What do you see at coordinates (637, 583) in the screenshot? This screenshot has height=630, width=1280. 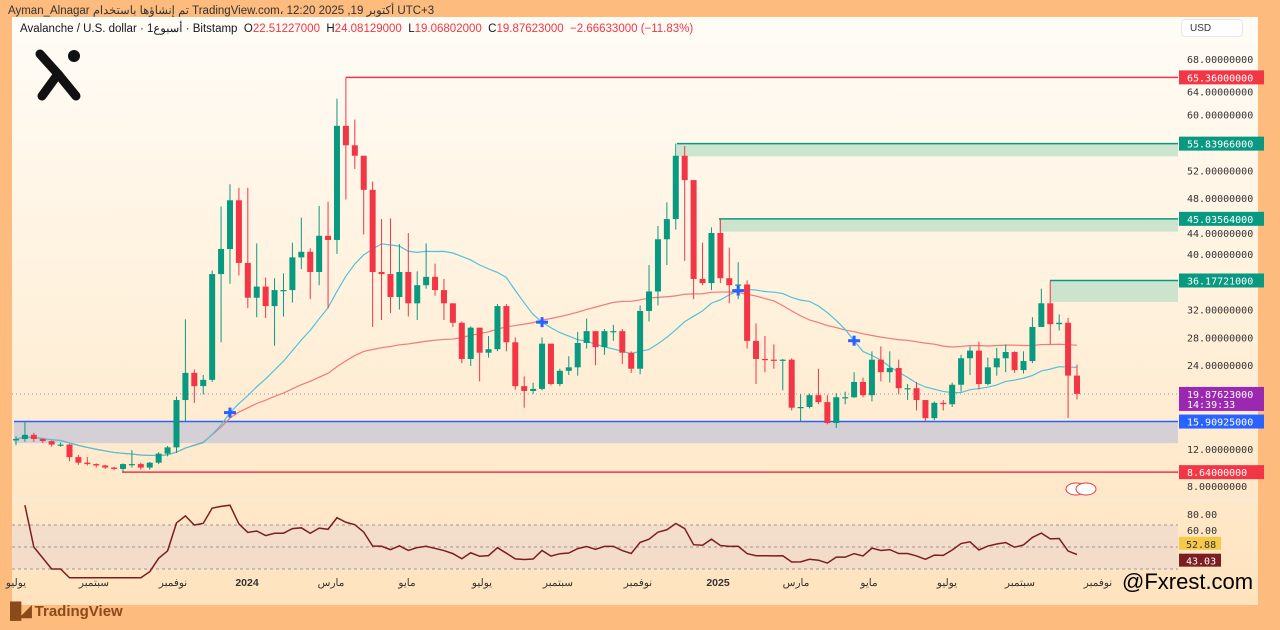 I see `time-tick-label: نوفمبر` at bounding box center [637, 583].